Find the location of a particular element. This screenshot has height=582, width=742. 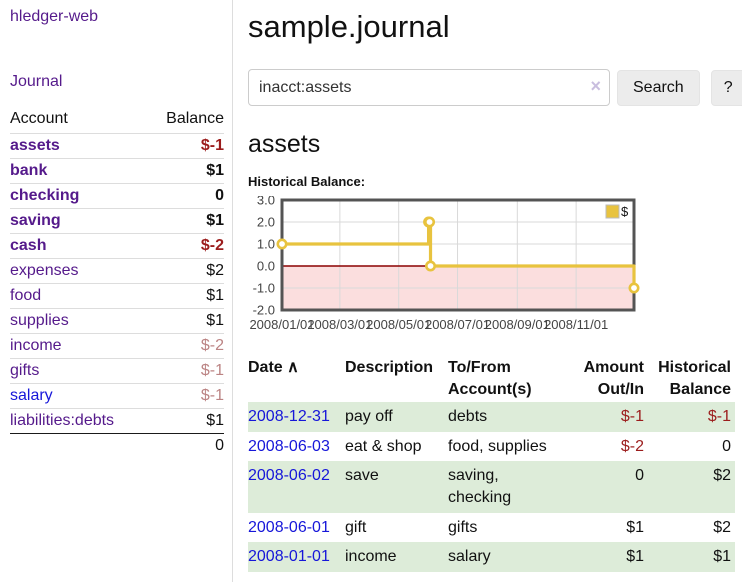

register-row: 2008-12-31 pay off debts $-1 $-1 is located at coordinates (491, 417).